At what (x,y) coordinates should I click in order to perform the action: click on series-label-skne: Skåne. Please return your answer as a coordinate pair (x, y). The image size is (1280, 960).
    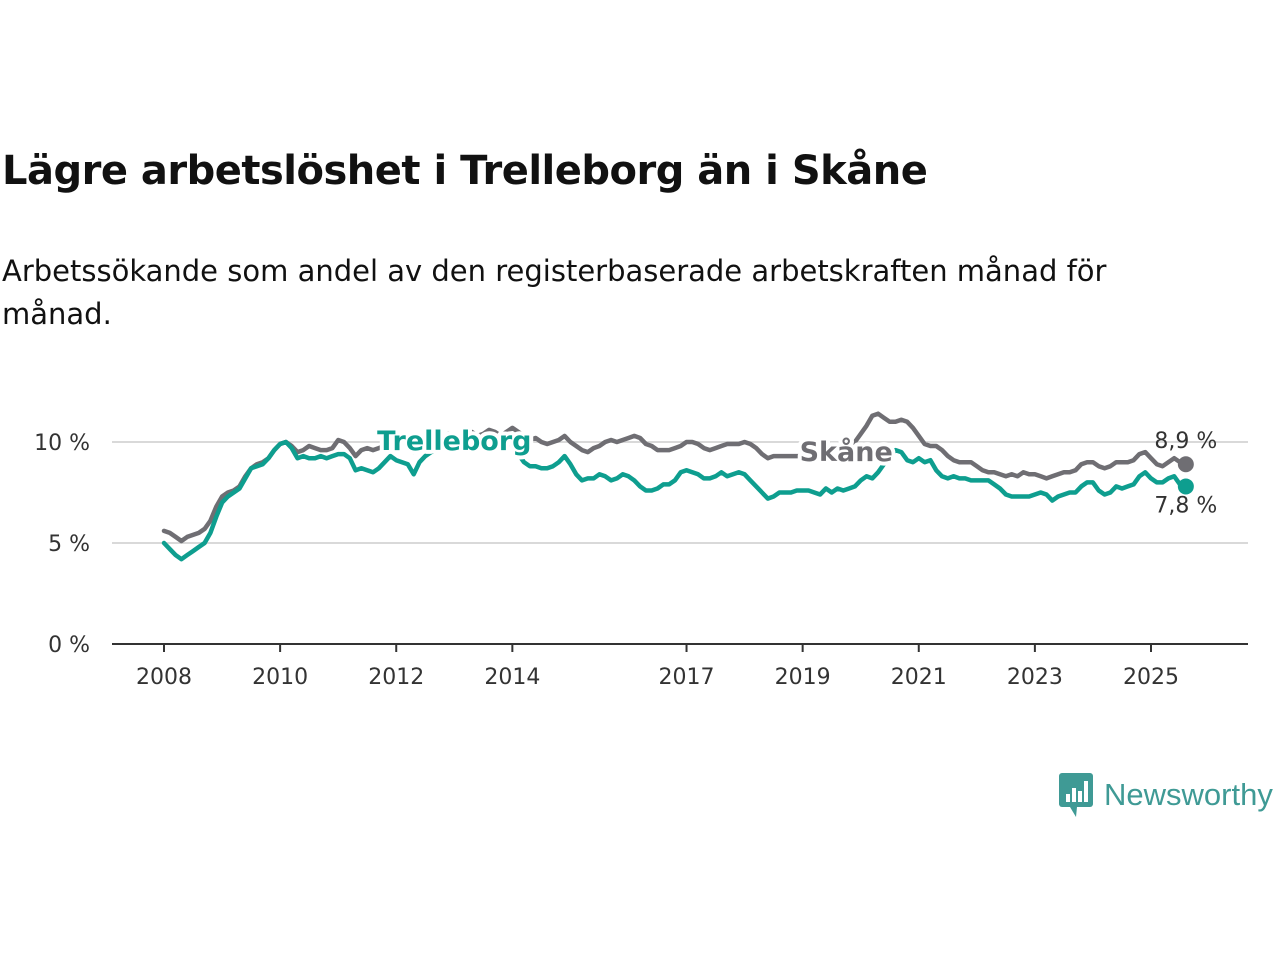
    Looking at the image, I should click on (846, 452).